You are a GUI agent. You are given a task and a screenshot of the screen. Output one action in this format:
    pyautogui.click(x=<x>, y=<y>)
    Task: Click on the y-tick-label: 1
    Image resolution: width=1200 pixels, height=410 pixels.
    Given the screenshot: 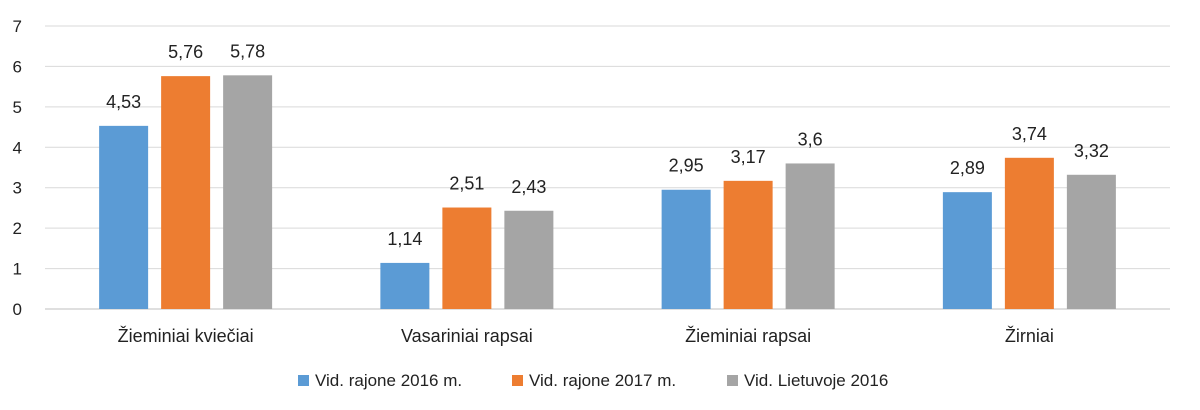 What is the action you would take?
    pyautogui.click(x=17, y=269)
    